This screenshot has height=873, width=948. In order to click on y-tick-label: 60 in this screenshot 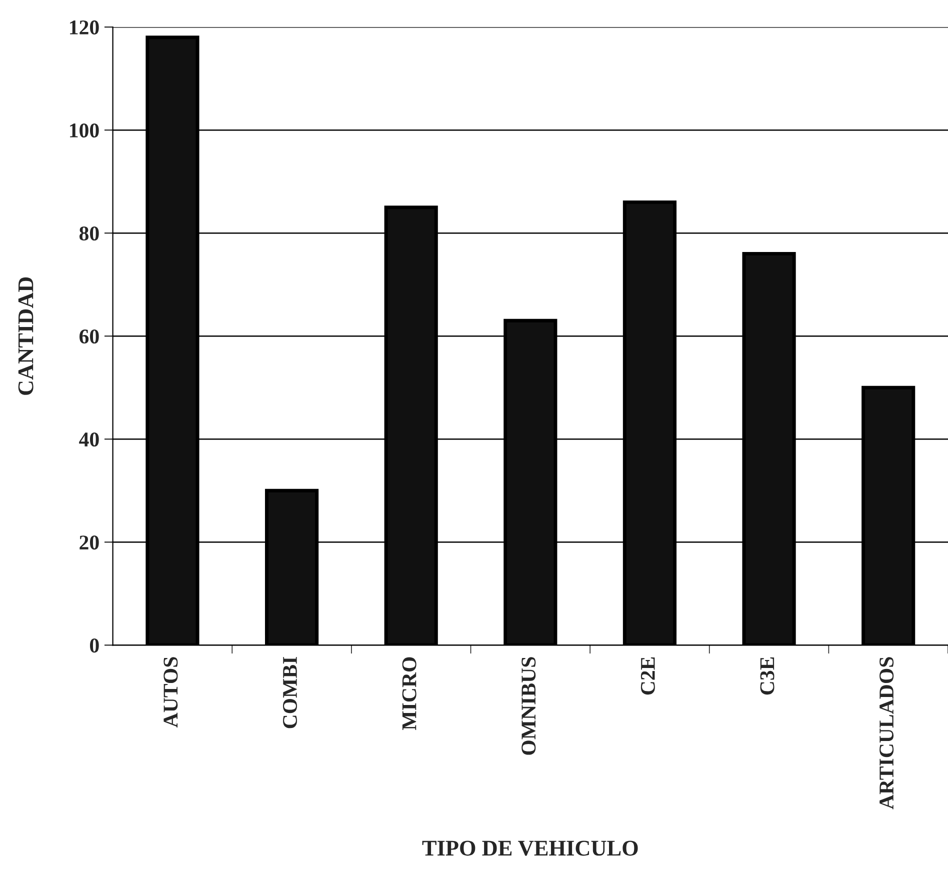, I will do `click(89, 336)`.